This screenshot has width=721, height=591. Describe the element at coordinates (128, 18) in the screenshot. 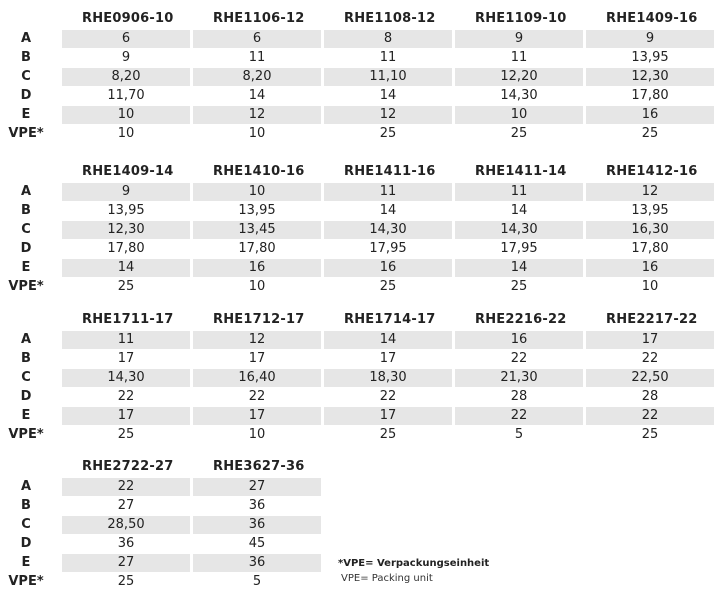

I see `column-header: RHE0906-10` at that location.